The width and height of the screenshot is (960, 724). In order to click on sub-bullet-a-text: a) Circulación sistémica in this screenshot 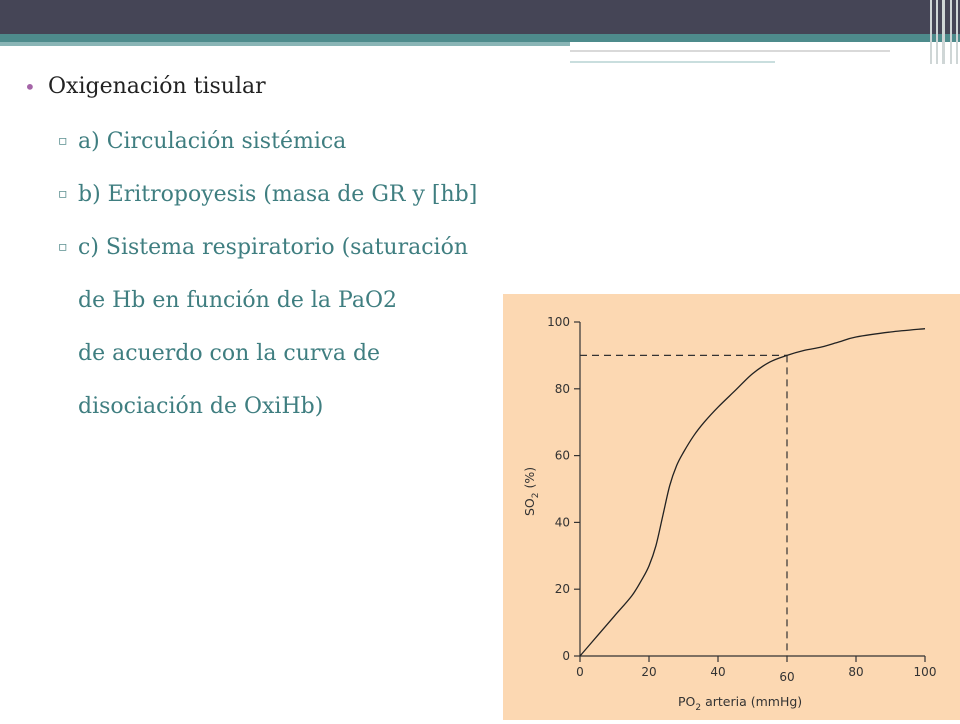, I will do `click(212, 141)`.